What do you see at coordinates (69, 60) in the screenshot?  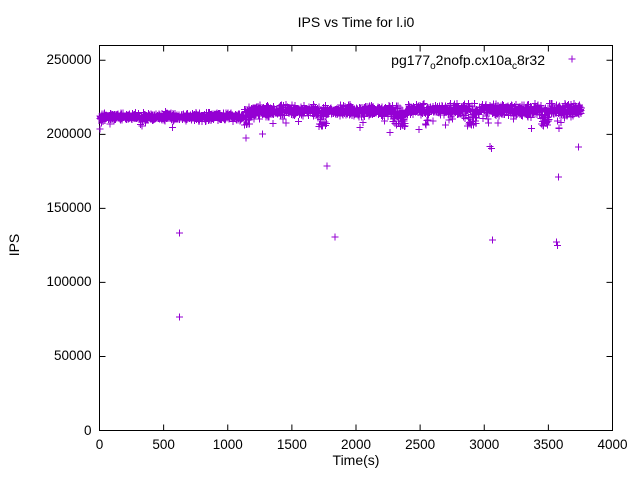 I see `y-tick-label: 250000` at bounding box center [69, 60].